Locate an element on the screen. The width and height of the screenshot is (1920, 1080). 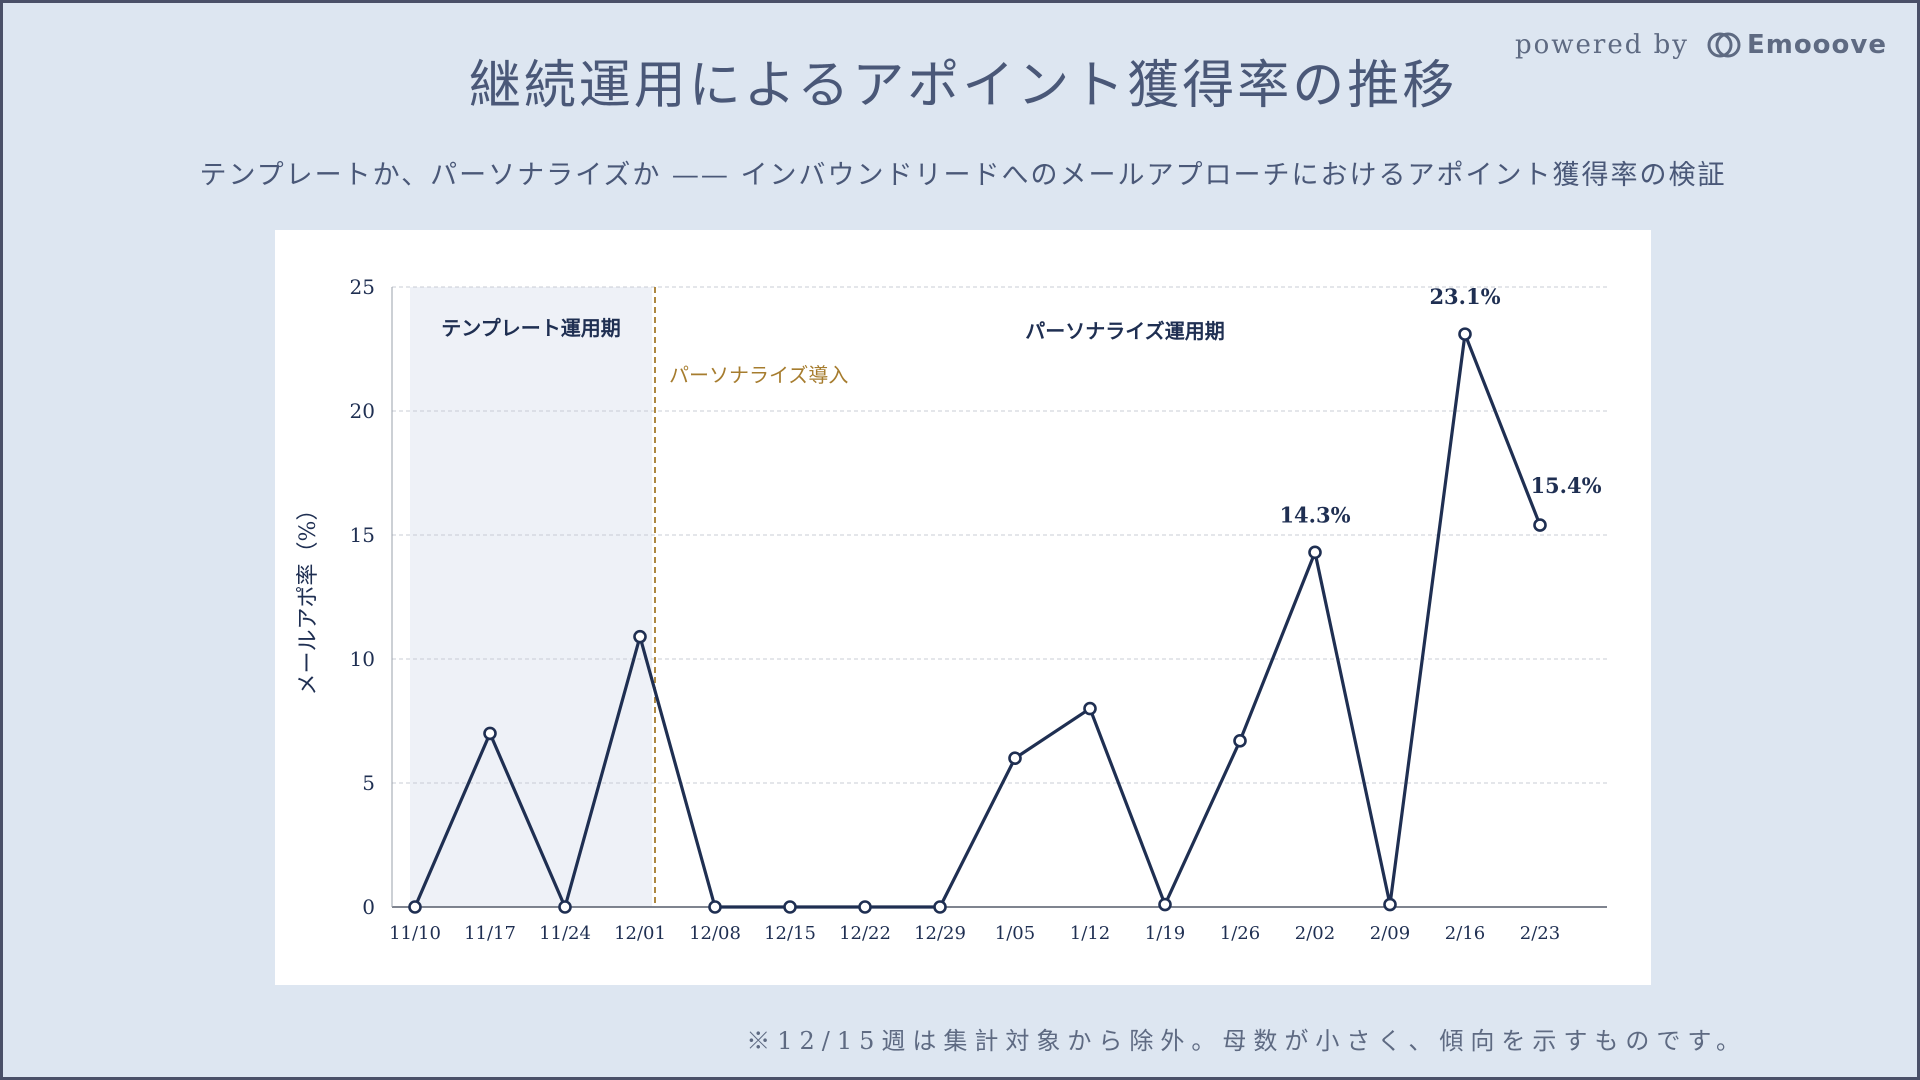
personalize-period-label: パーソナライズ運用期 is located at coordinates (1124, 331).